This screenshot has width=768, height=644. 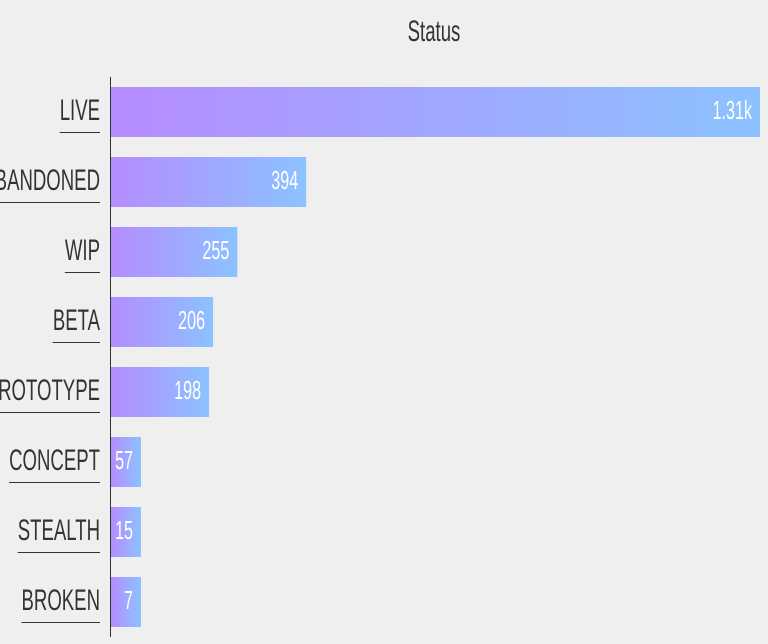 I want to click on category-label: BETA, so click(x=76, y=320).